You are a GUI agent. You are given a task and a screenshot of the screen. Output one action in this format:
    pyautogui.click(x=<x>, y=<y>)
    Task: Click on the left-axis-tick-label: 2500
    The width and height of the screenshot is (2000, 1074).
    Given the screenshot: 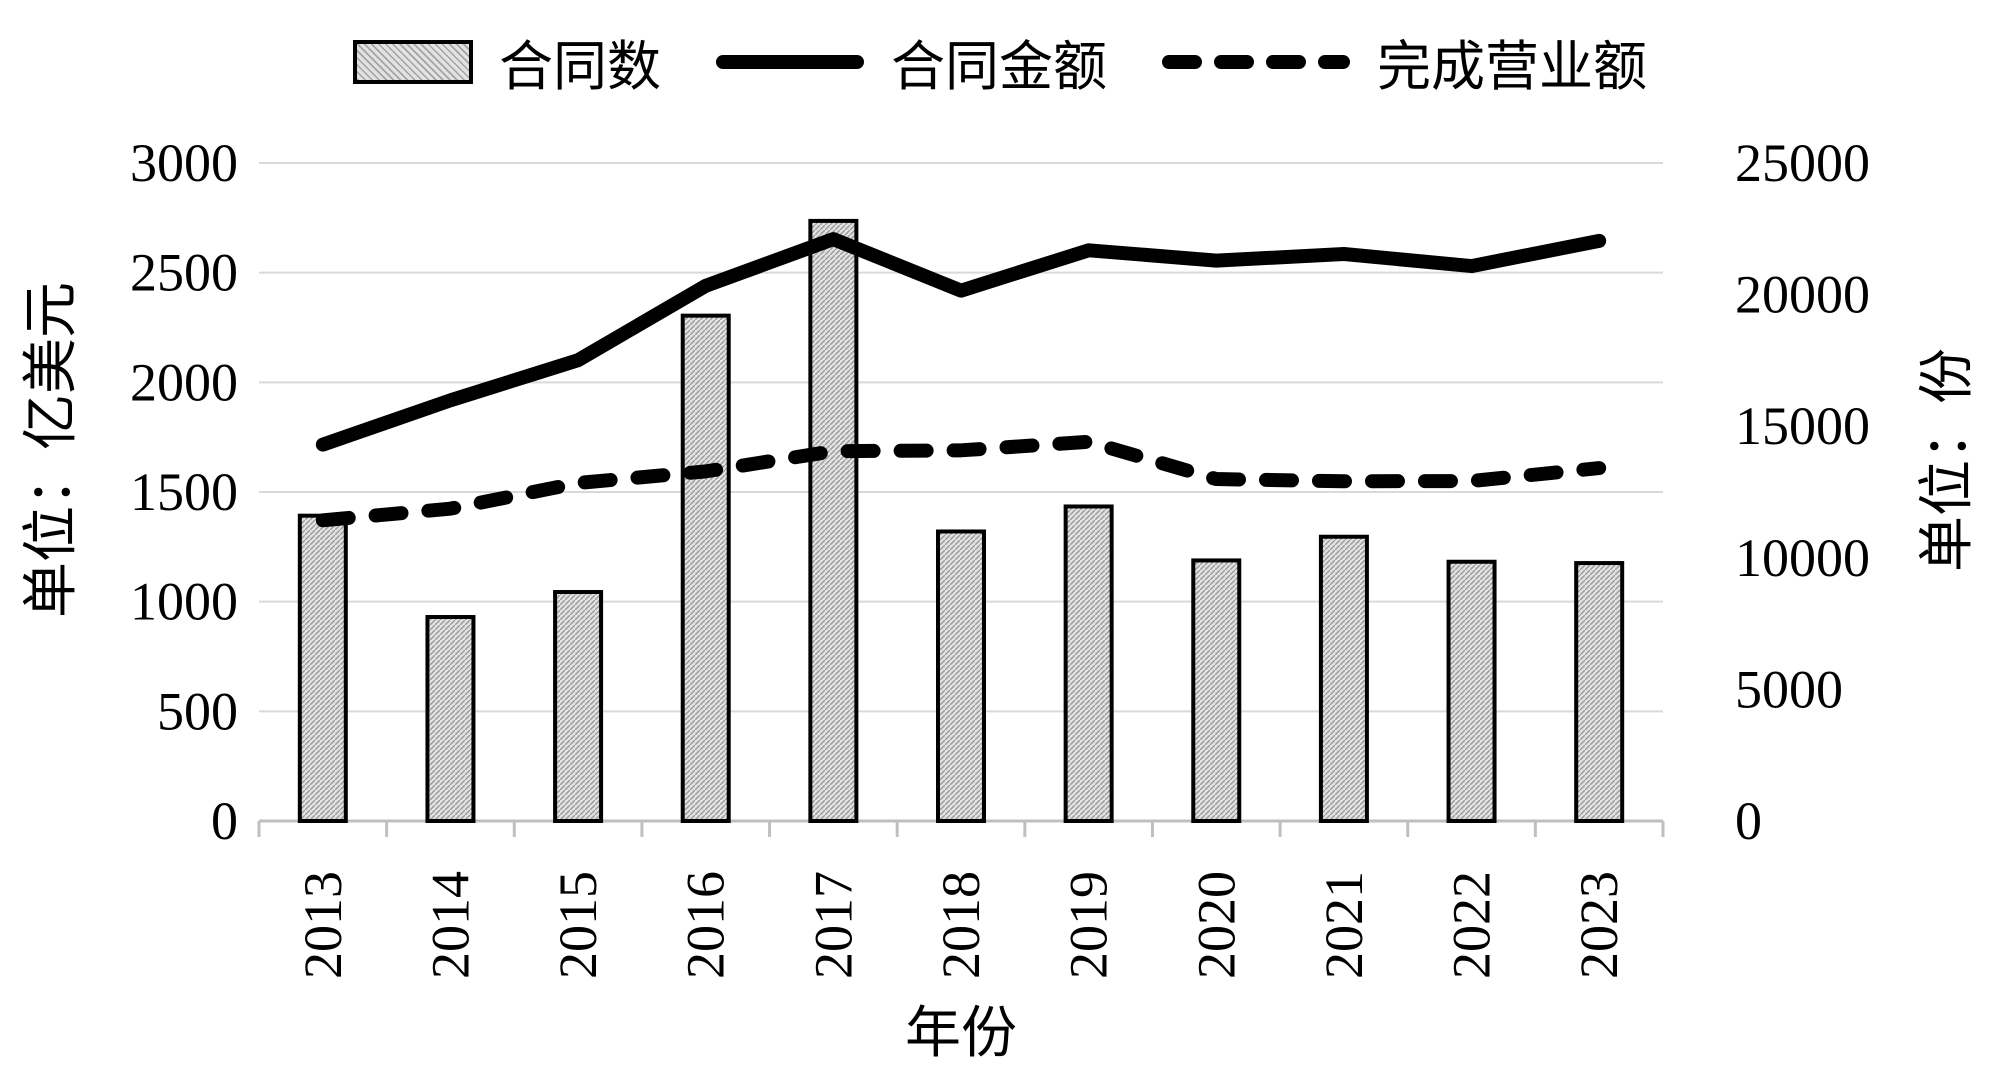 What is the action you would take?
    pyautogui.click(x=184, y=273)
    